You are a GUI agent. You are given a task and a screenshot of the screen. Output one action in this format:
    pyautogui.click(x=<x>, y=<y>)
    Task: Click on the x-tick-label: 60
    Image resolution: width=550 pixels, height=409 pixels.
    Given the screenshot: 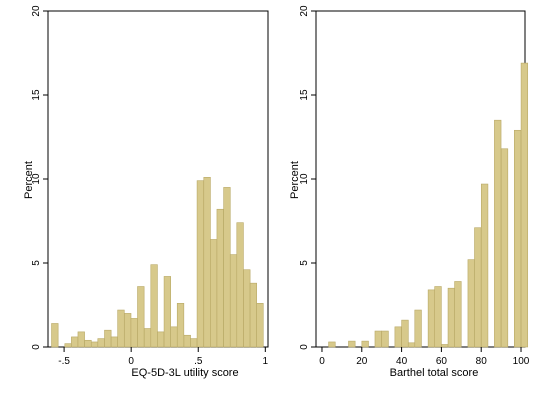 What is the action you would take?
    pyautogui.click(x=442, y=361)
    